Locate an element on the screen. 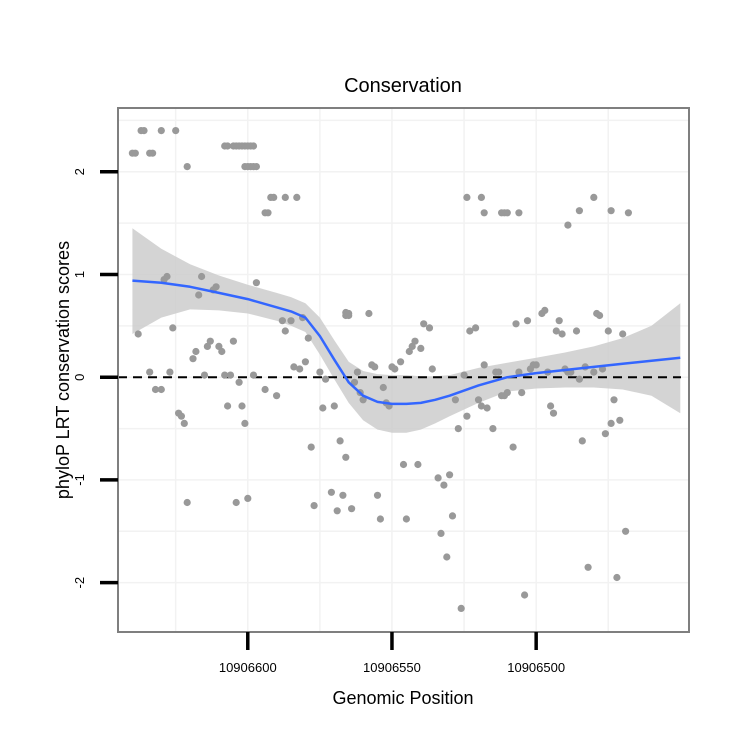  x-tick-label: 10906500 is located at coordinates (536, 667).